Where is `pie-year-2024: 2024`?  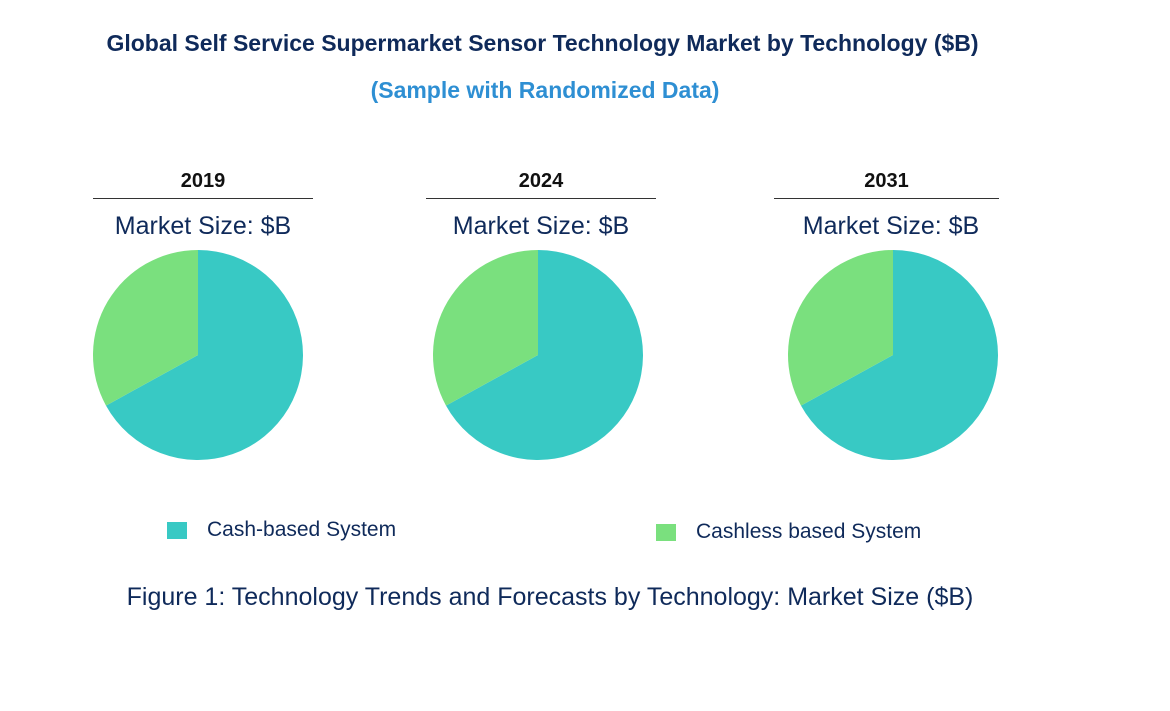
pie-year-2024: 2024 is located at coordinates (541, 181).